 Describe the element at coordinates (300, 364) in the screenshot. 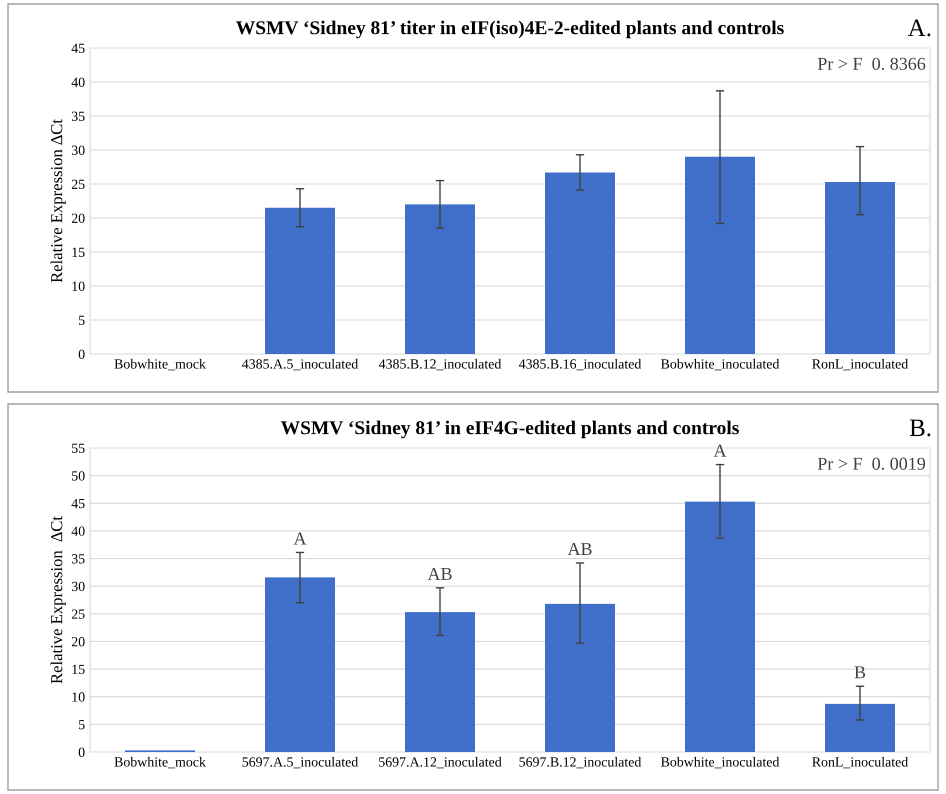

I see `x-tick-label: 4385.A.5_inoculated` at that location.